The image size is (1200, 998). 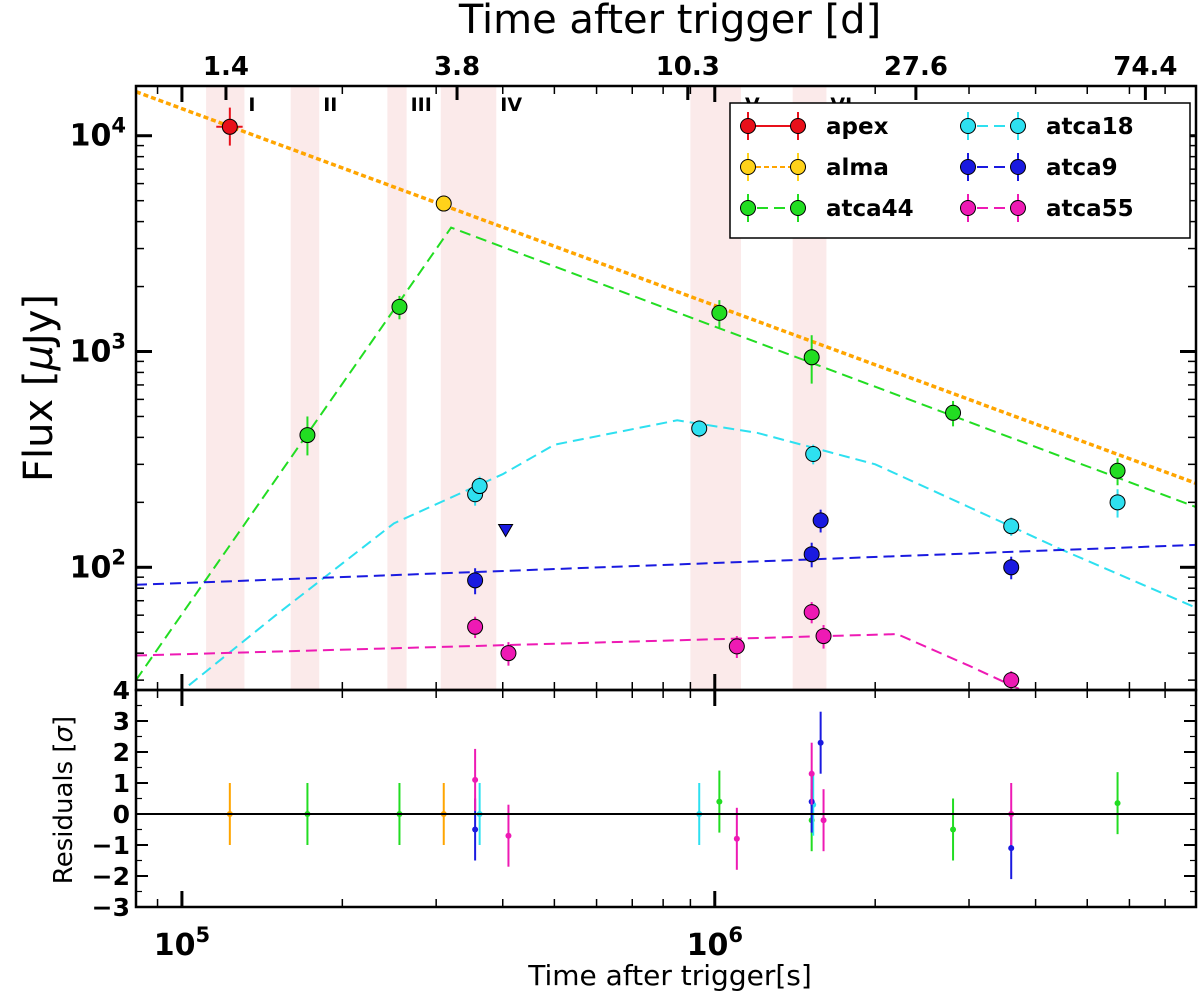 What do you see at coordinates (182, 943) in the screenshot?
I see `x-tick-label: 10⁵` at bounding box center [182, 943].